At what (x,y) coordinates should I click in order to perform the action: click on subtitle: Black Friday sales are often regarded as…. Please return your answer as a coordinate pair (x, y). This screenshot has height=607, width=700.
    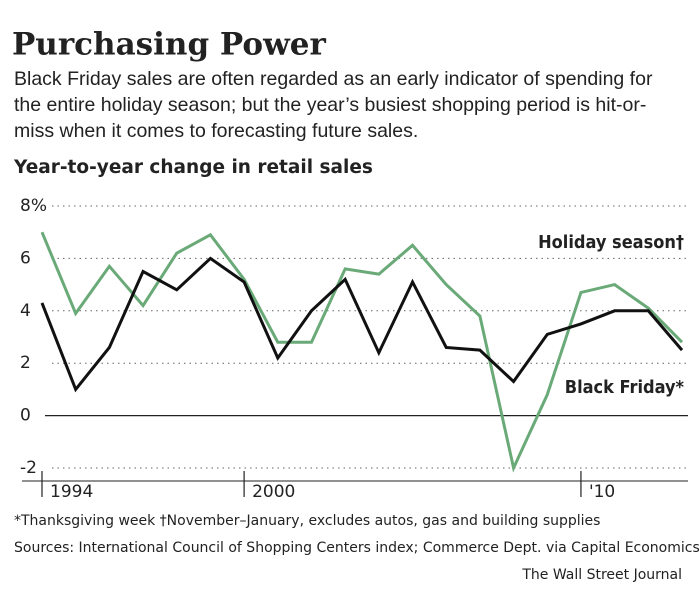
    Looking at the image, I should click on (333, 105).